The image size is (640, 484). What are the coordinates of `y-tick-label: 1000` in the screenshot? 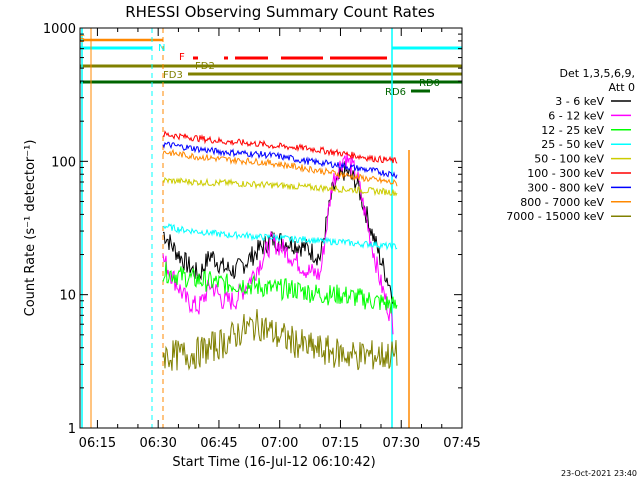 It's located at (59, 29).